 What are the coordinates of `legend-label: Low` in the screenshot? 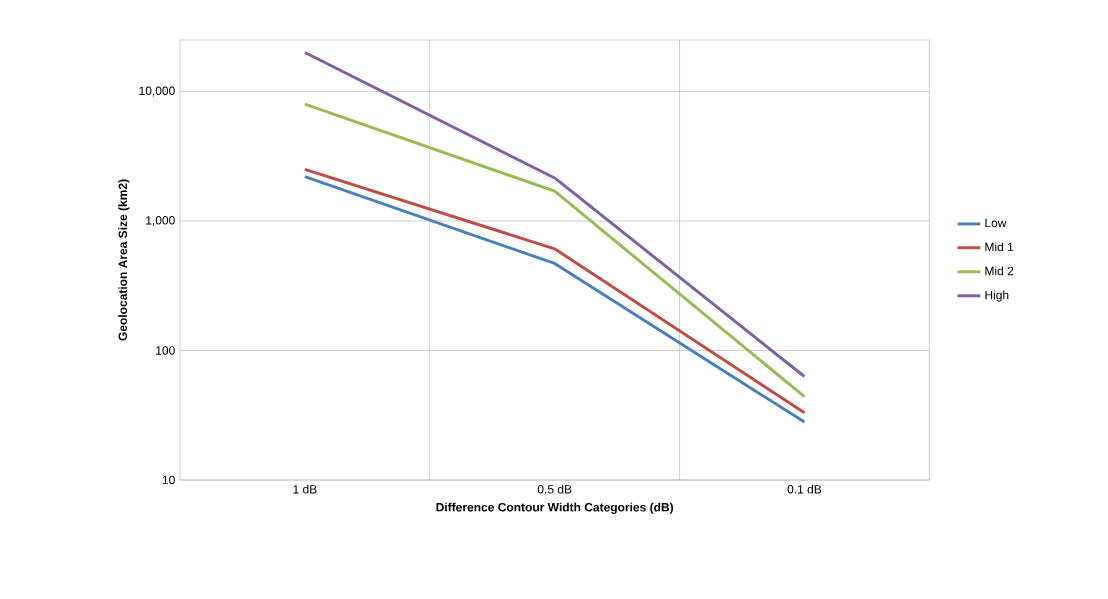 It's located at (996, 223).